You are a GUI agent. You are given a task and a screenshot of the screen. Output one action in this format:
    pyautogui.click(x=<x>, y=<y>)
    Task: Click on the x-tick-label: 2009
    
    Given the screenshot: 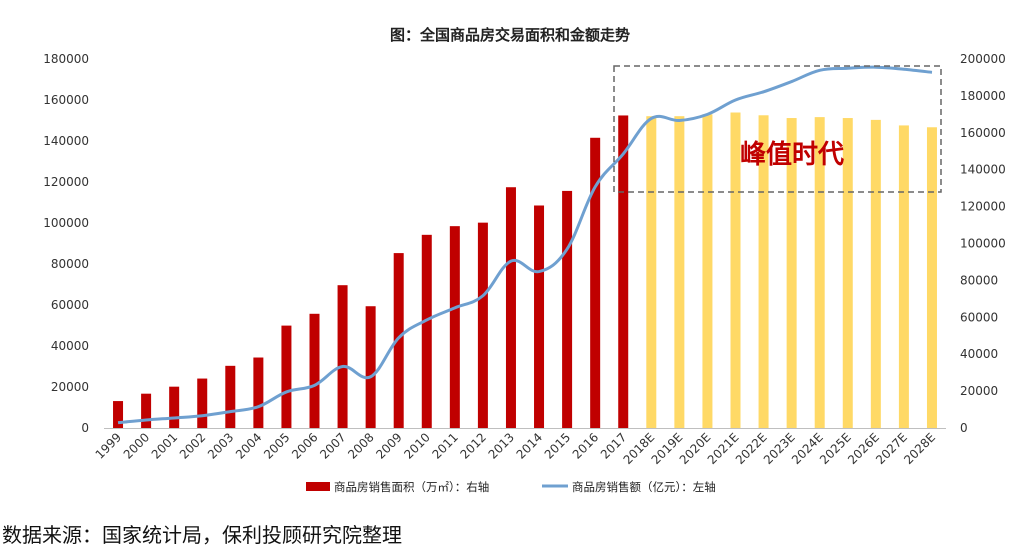 What is the action you would take?
    pyautogui.click(x=388, y=445)
    